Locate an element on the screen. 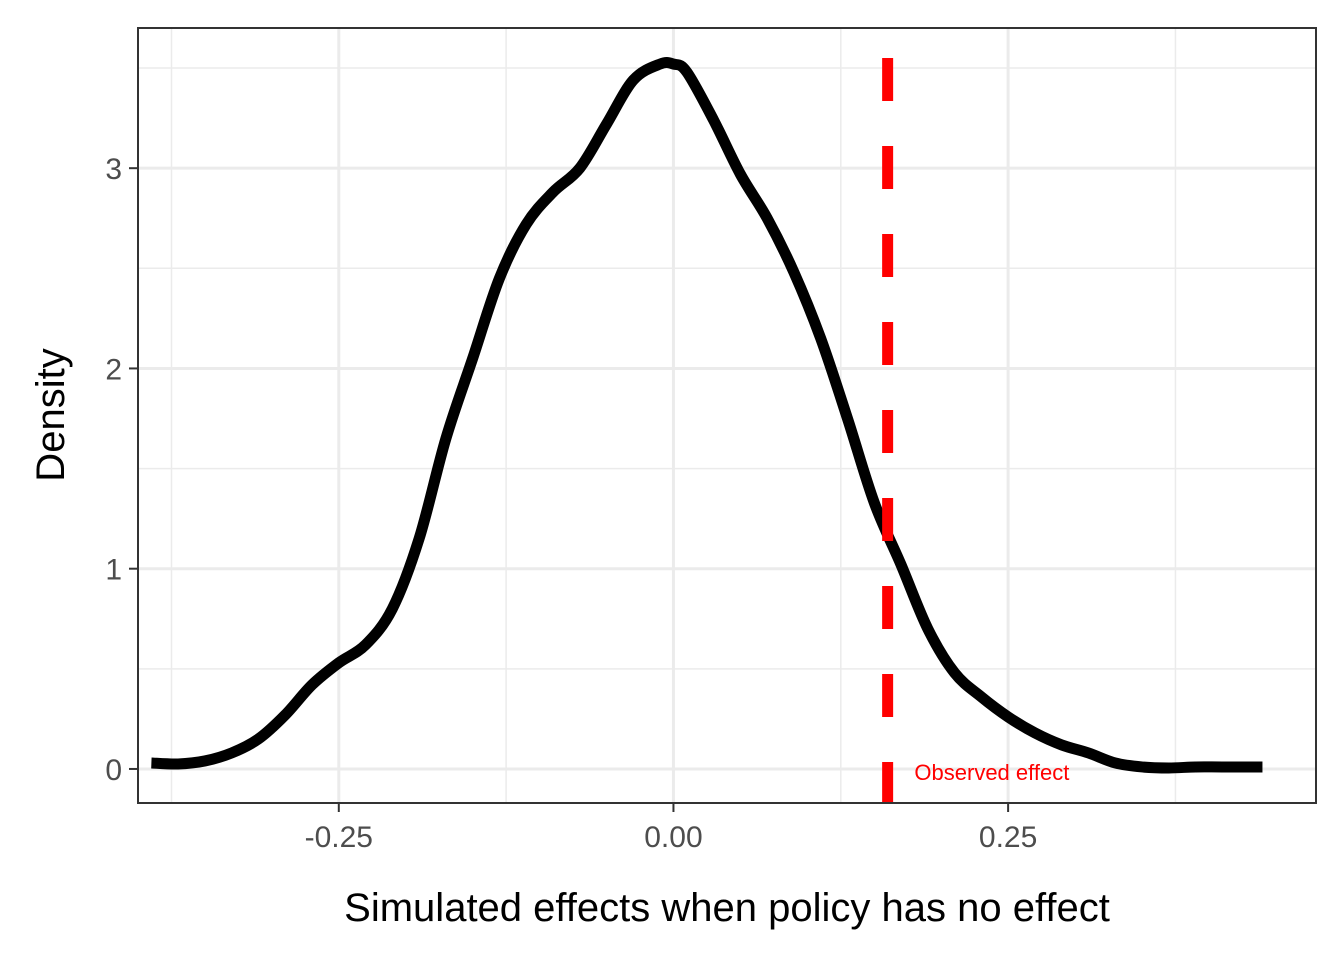  y-axis-title: Density is located at coordinates (51, 414).